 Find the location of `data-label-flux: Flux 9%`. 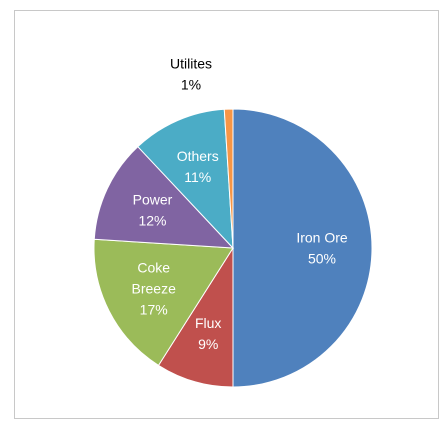

data-label-flux: Flux 9% is located at coordinates (208, 333).